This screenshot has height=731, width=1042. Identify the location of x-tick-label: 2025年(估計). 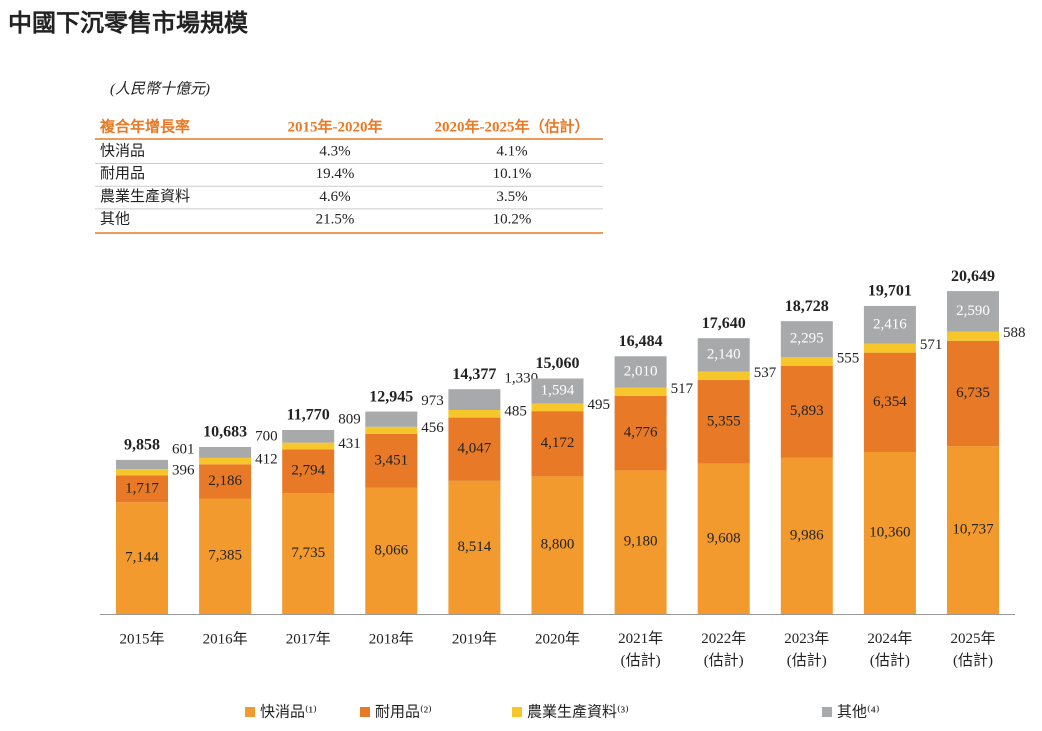
(972, 649).